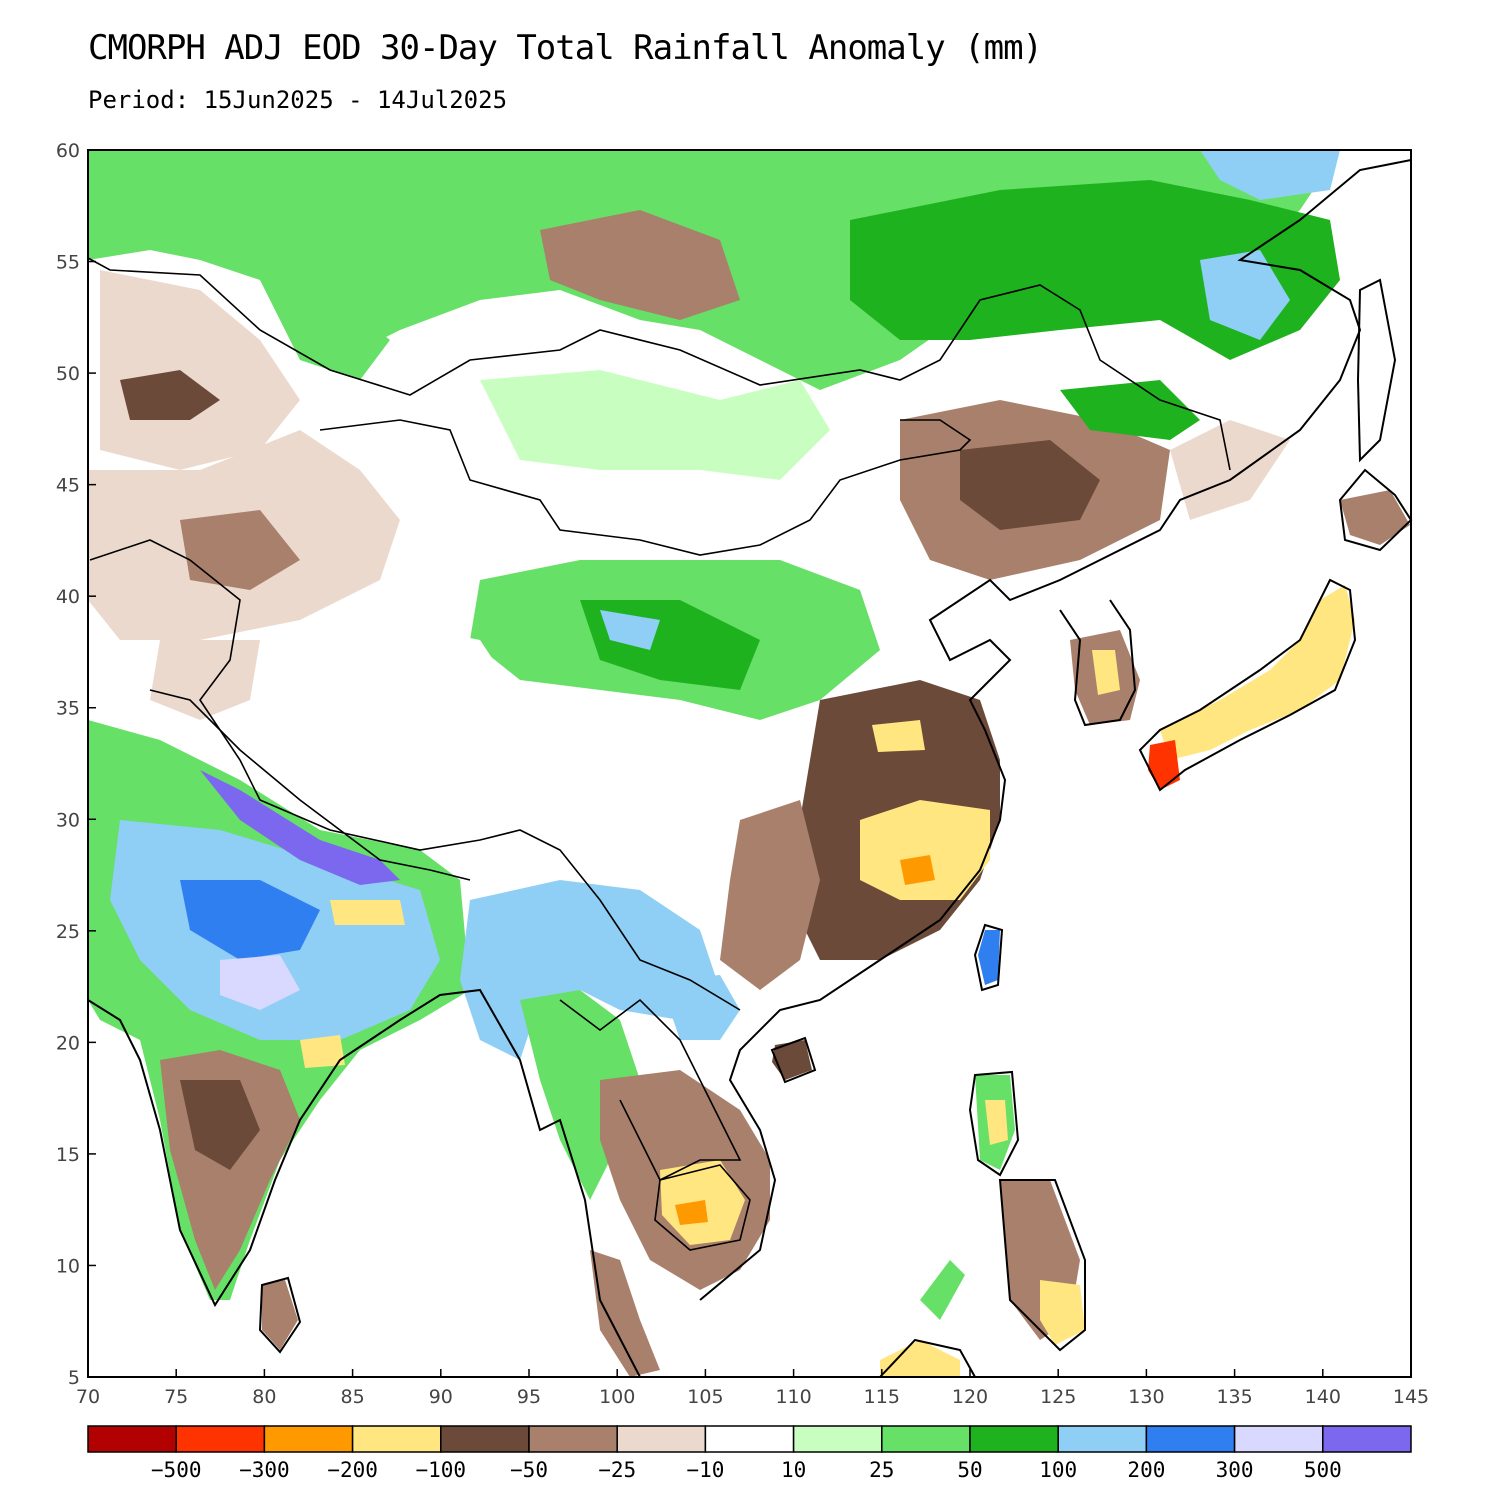 The height and width of the screenshot is (1500, 1500). Describe the element at coordinates (705, 1397) in the screenshot. I see `x-tick-label: 105` at that location.